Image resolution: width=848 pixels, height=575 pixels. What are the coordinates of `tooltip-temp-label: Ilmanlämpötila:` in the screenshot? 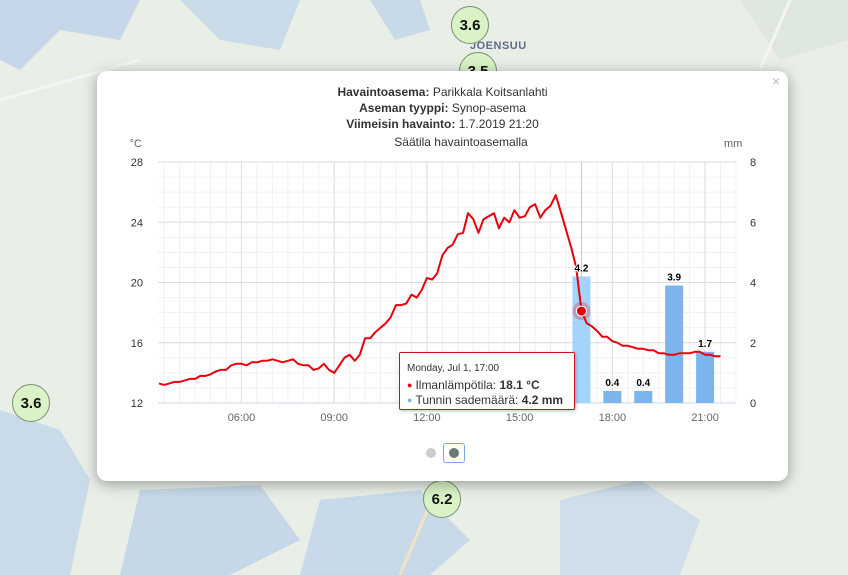 It's located at (456, 385).